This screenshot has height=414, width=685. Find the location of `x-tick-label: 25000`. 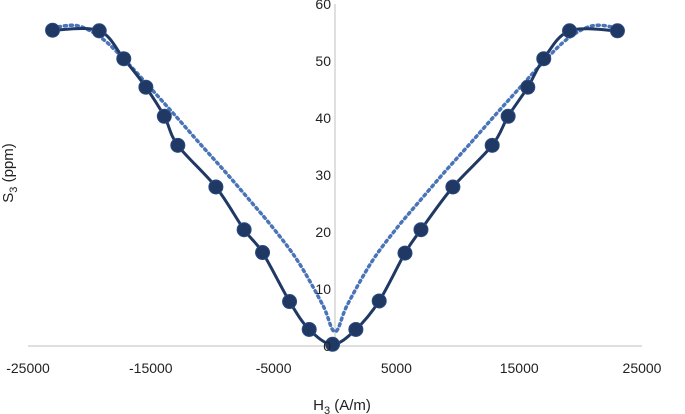

x-tick-label: 25000 is located at coordinates (642, 368).